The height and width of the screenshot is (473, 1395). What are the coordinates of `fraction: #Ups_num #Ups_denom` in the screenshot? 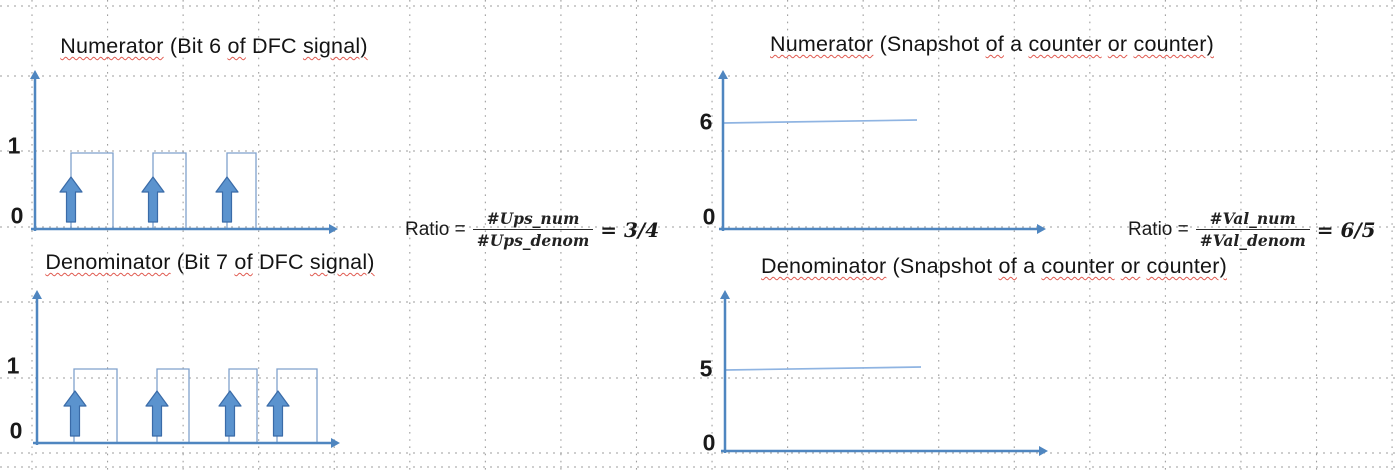 It's located at (533, 230).